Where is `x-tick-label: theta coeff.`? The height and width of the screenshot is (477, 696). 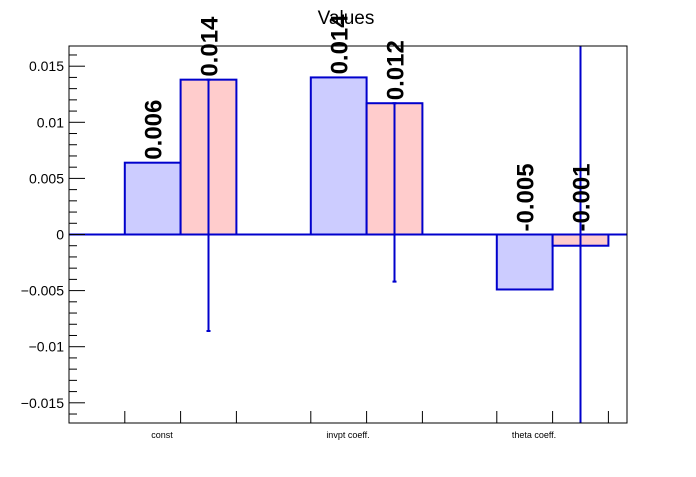 x-tick-label: theta coeff. is located at coordinates (534, 435).